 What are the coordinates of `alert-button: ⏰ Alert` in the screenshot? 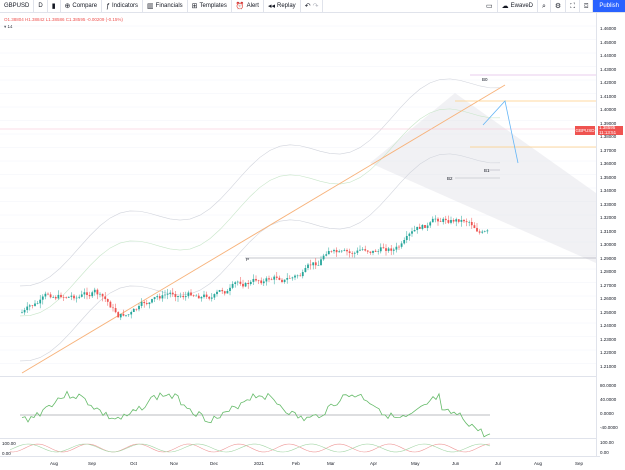 It's located at (248, 6).